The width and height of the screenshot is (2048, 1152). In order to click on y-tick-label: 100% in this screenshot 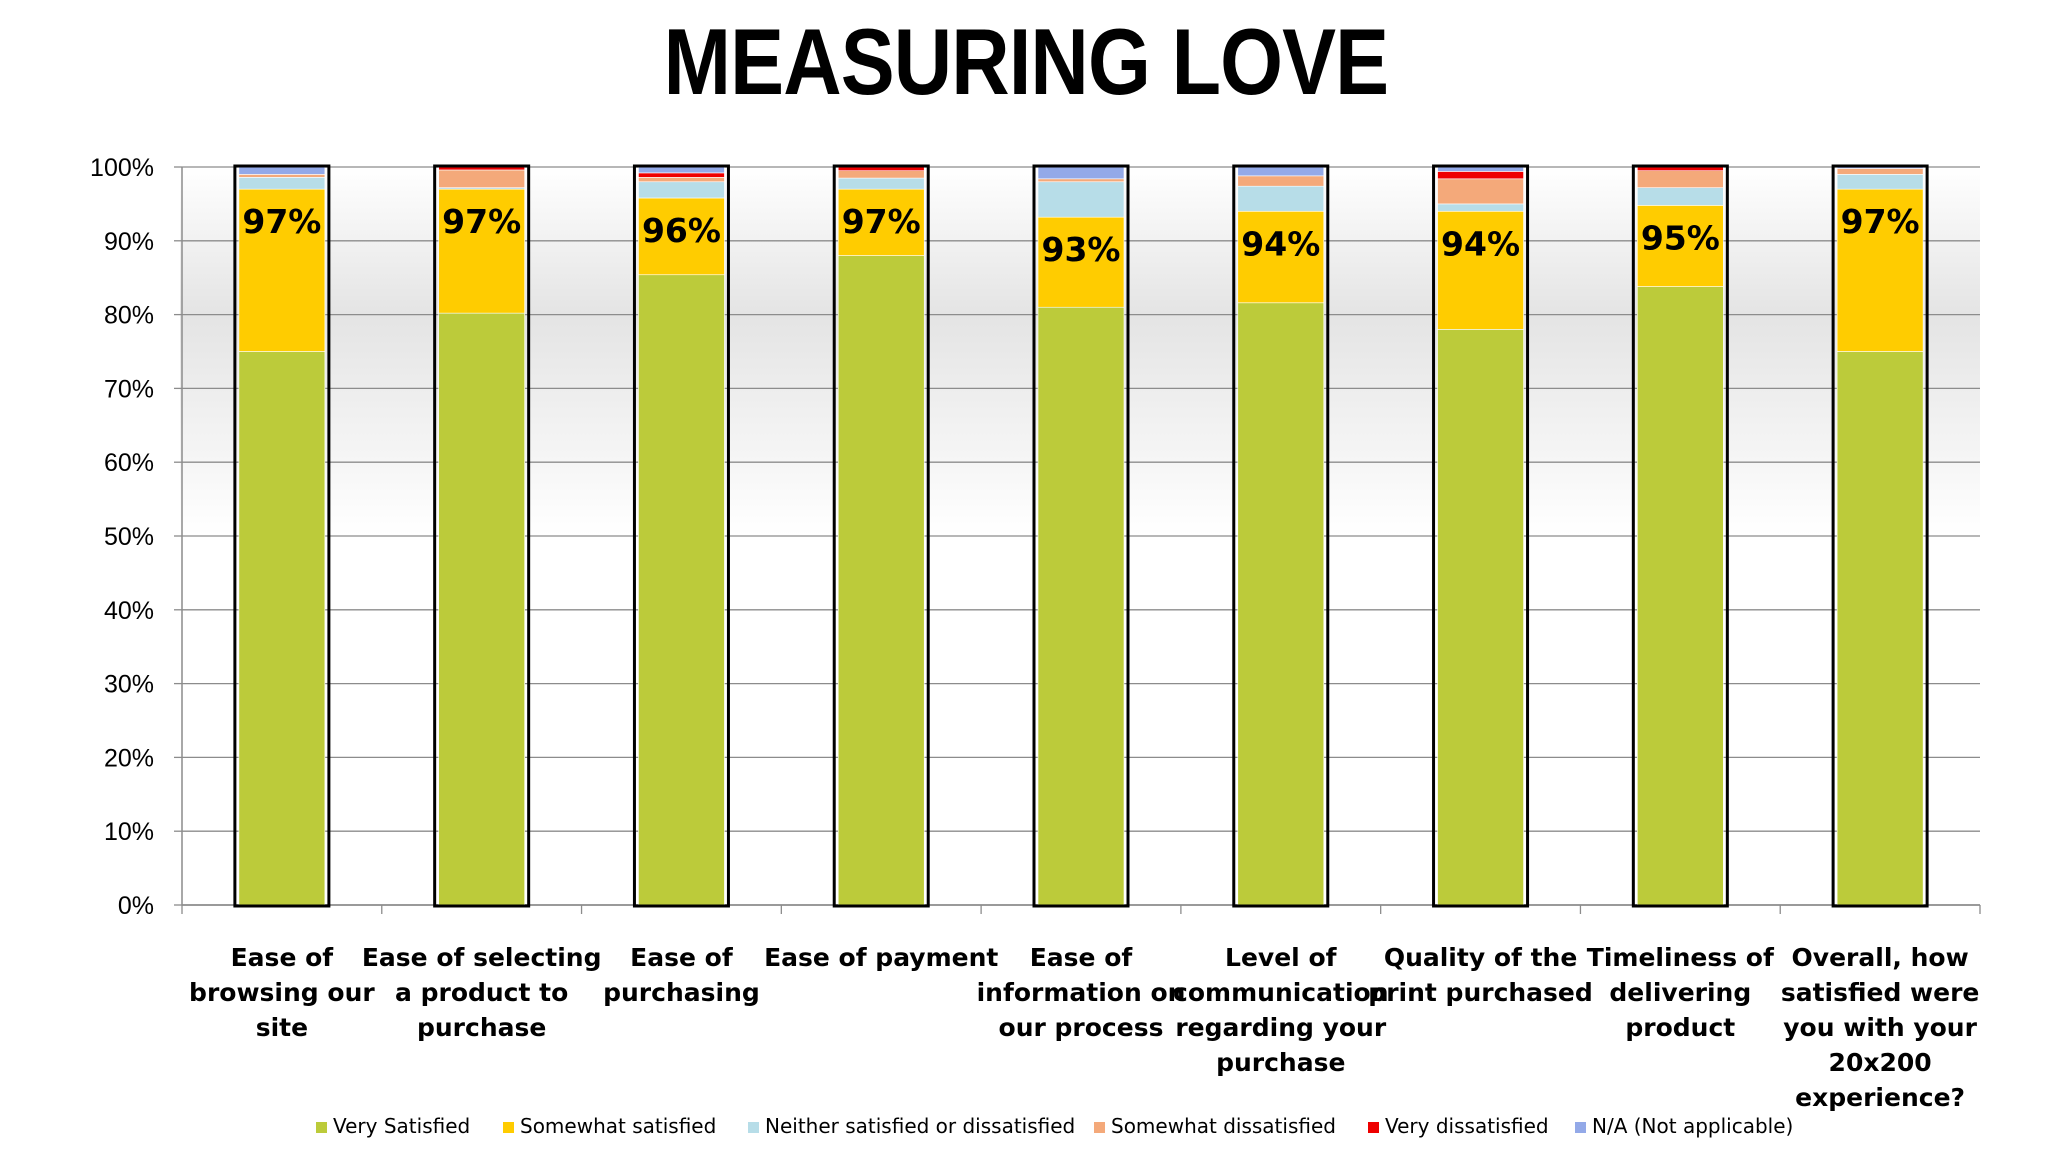, I will do `click(122, 168)`.